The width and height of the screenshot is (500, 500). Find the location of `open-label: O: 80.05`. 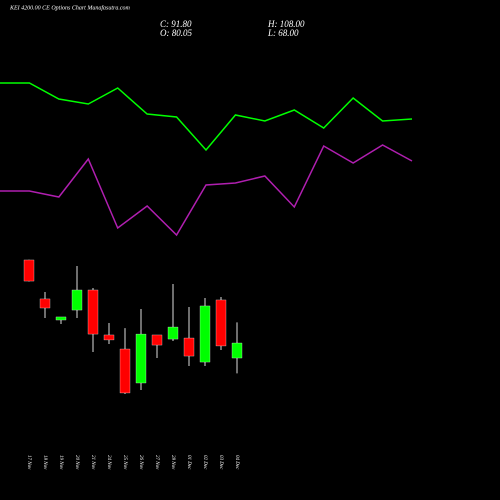

open-label: O: 80.05 is located at coordinates (176, 33).